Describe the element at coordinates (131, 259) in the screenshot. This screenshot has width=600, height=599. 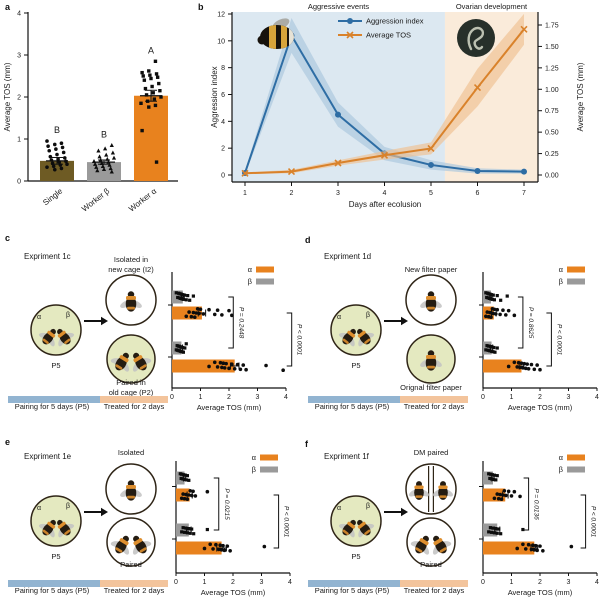
I see `treatment-caption: Isolated in` at that location.